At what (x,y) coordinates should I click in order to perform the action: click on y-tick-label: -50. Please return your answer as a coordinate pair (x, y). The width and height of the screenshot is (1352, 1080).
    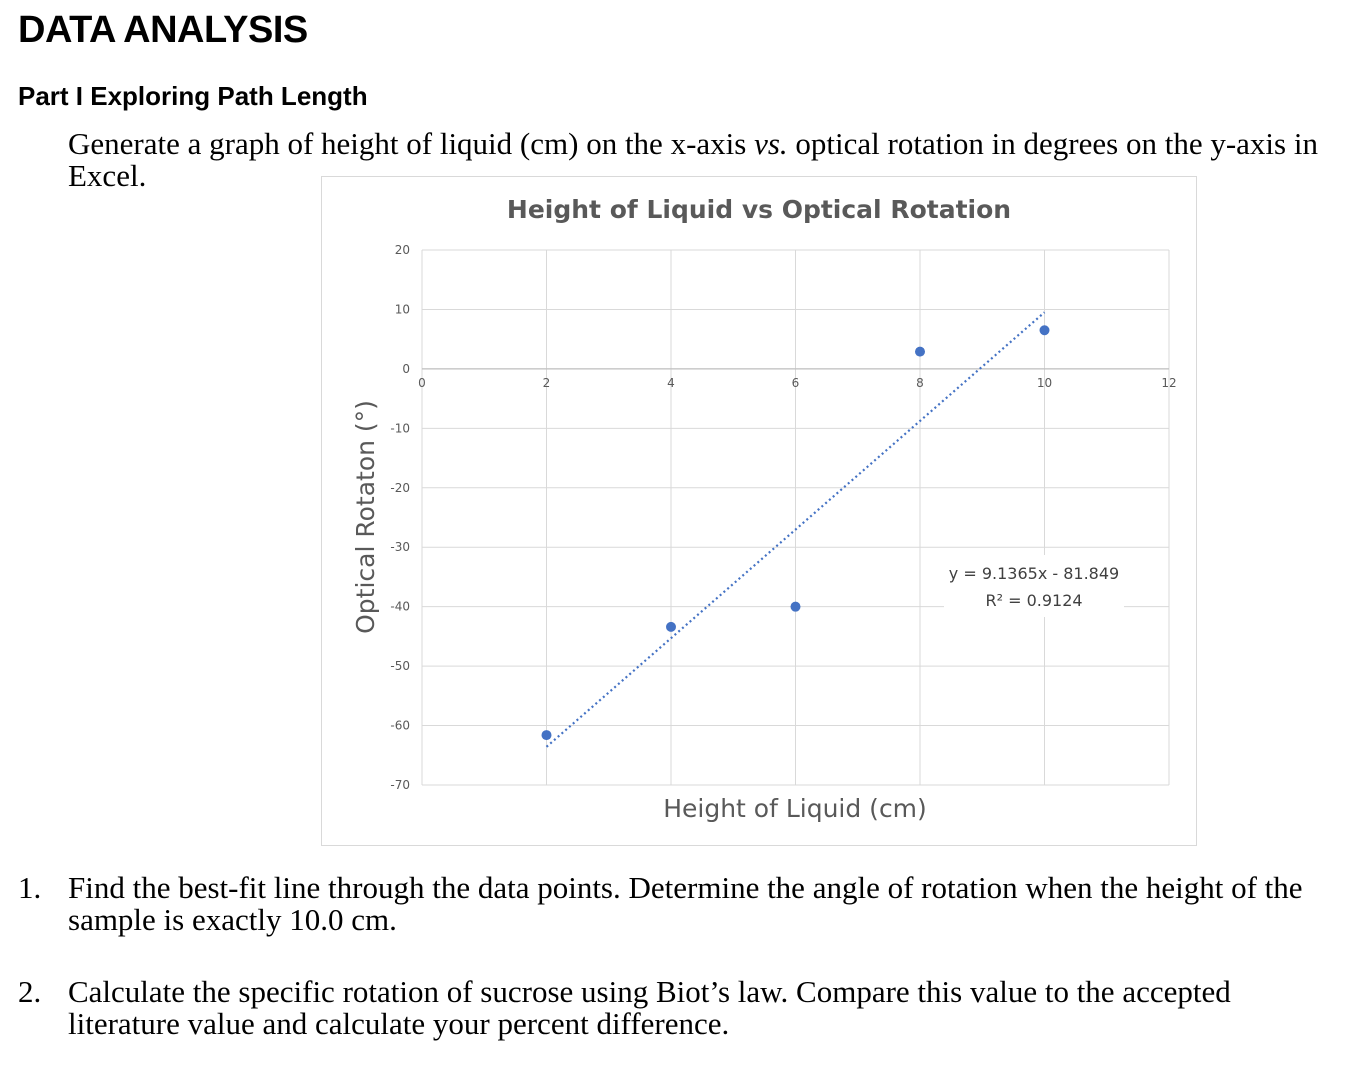
    Looking at the image, I should click on (400, 666).